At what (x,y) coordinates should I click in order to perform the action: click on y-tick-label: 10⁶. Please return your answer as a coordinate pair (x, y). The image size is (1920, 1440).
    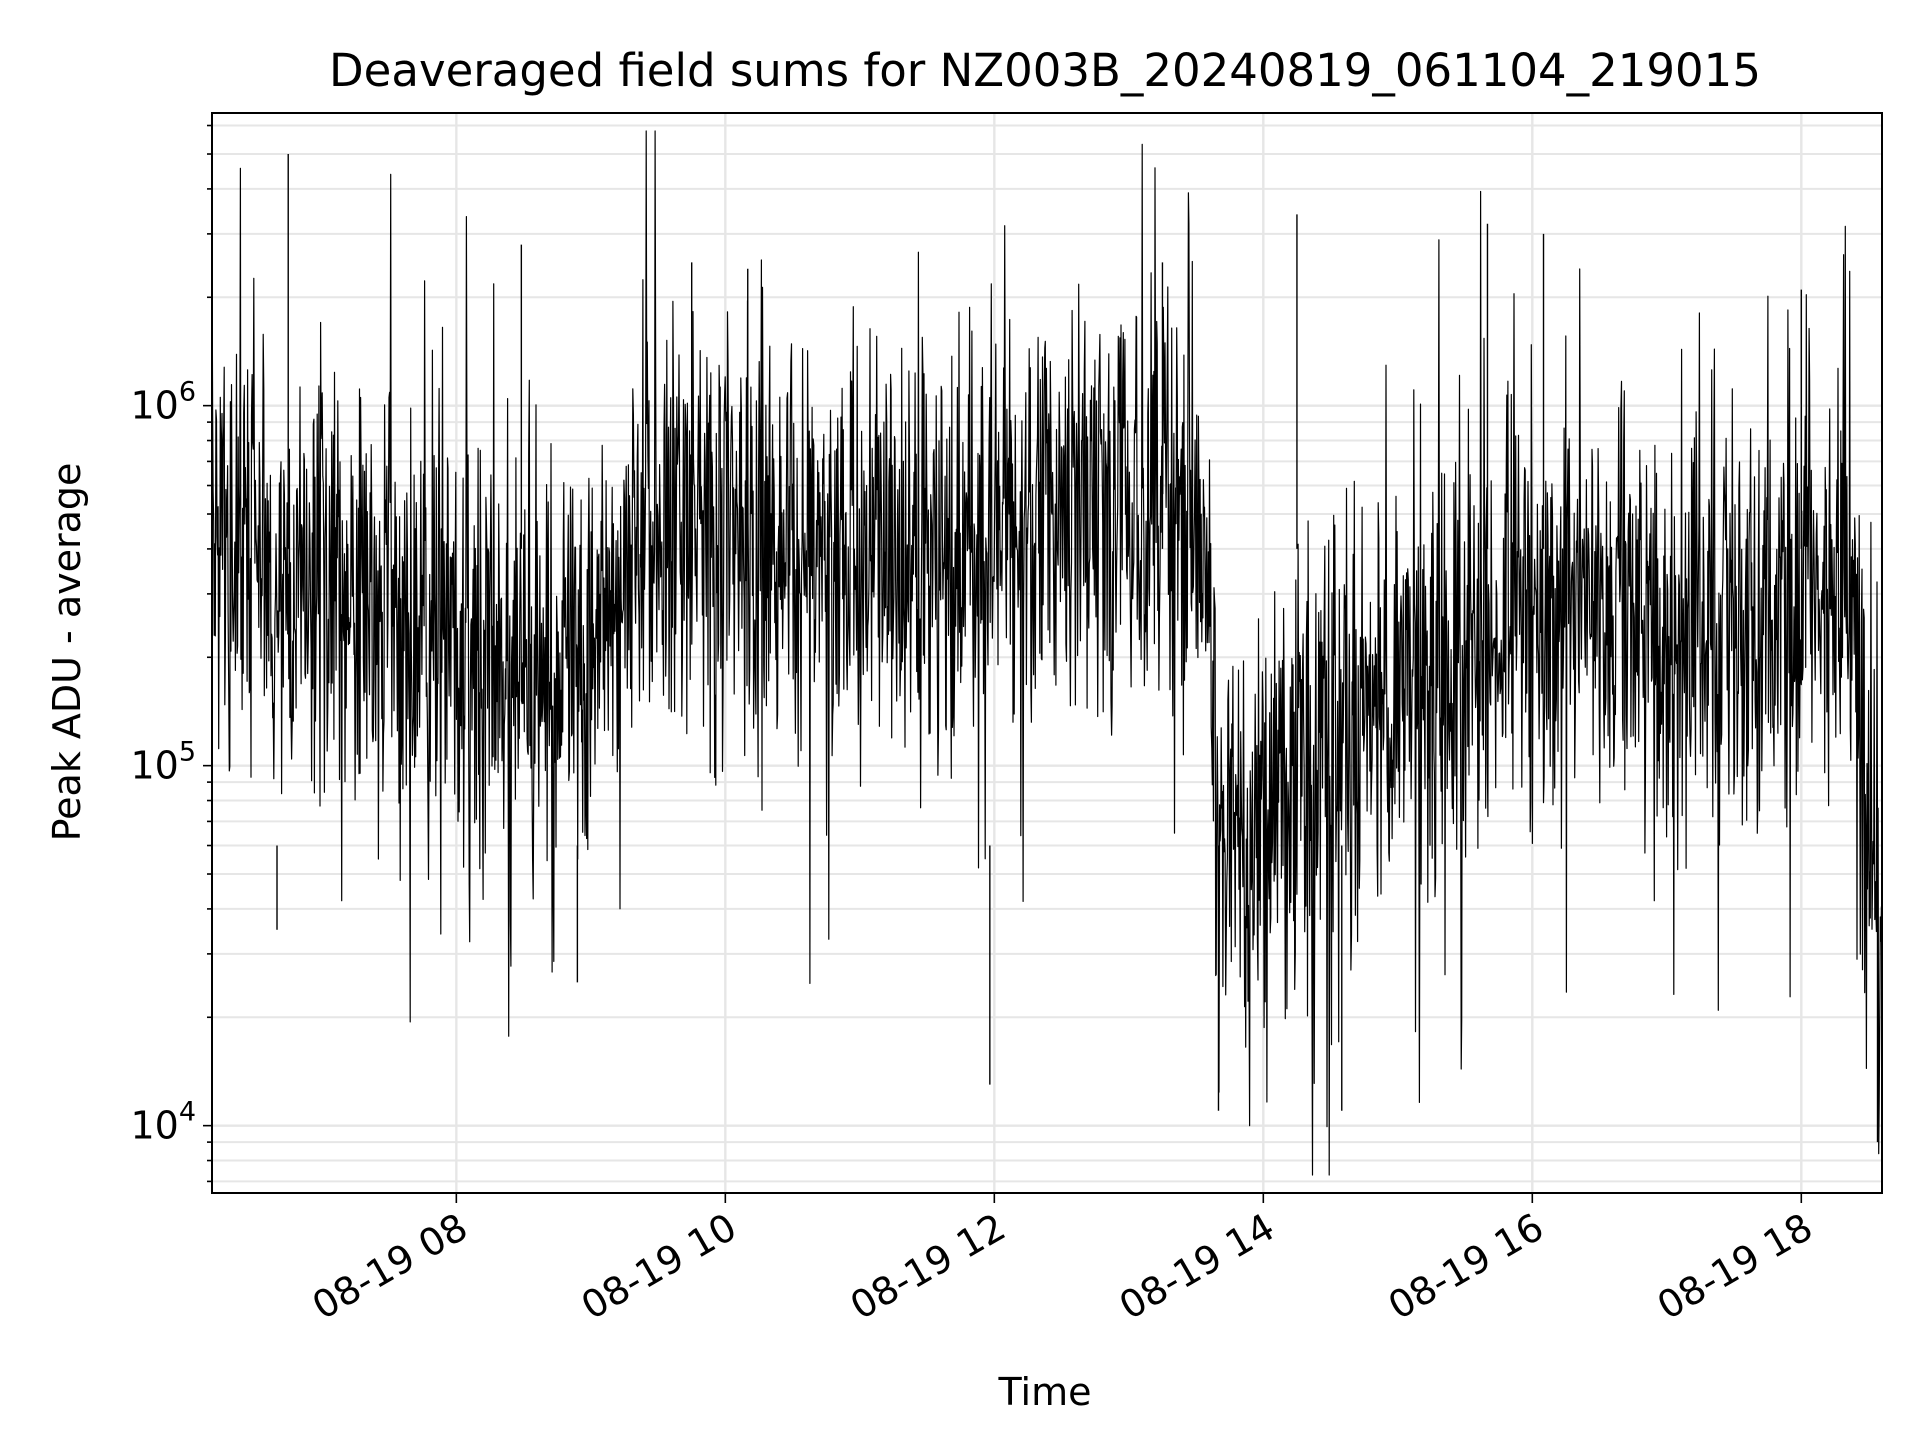
    Looking at the image, I should click on (163, 402).